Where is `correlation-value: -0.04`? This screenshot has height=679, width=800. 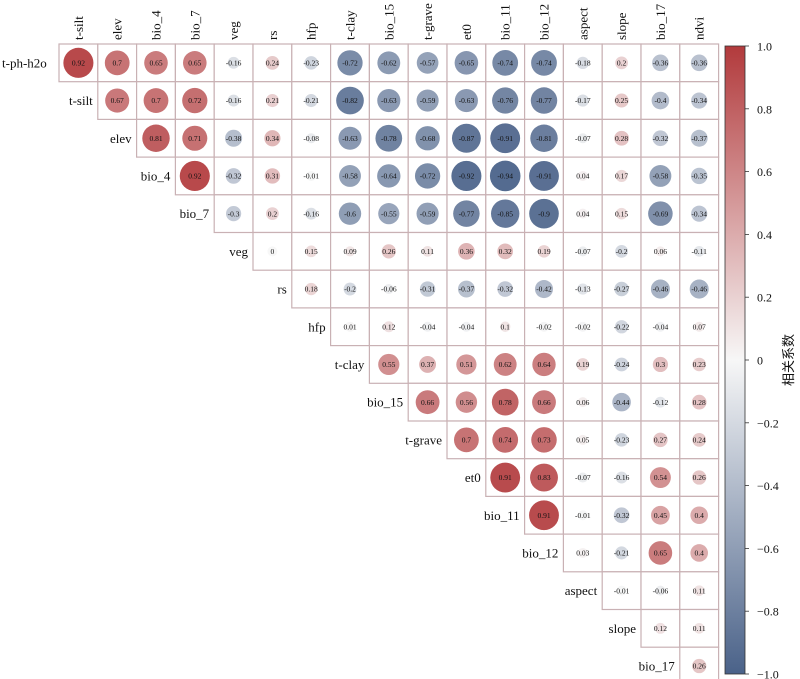
correlation-value: -0.04 is located at coordinates (467, 326).